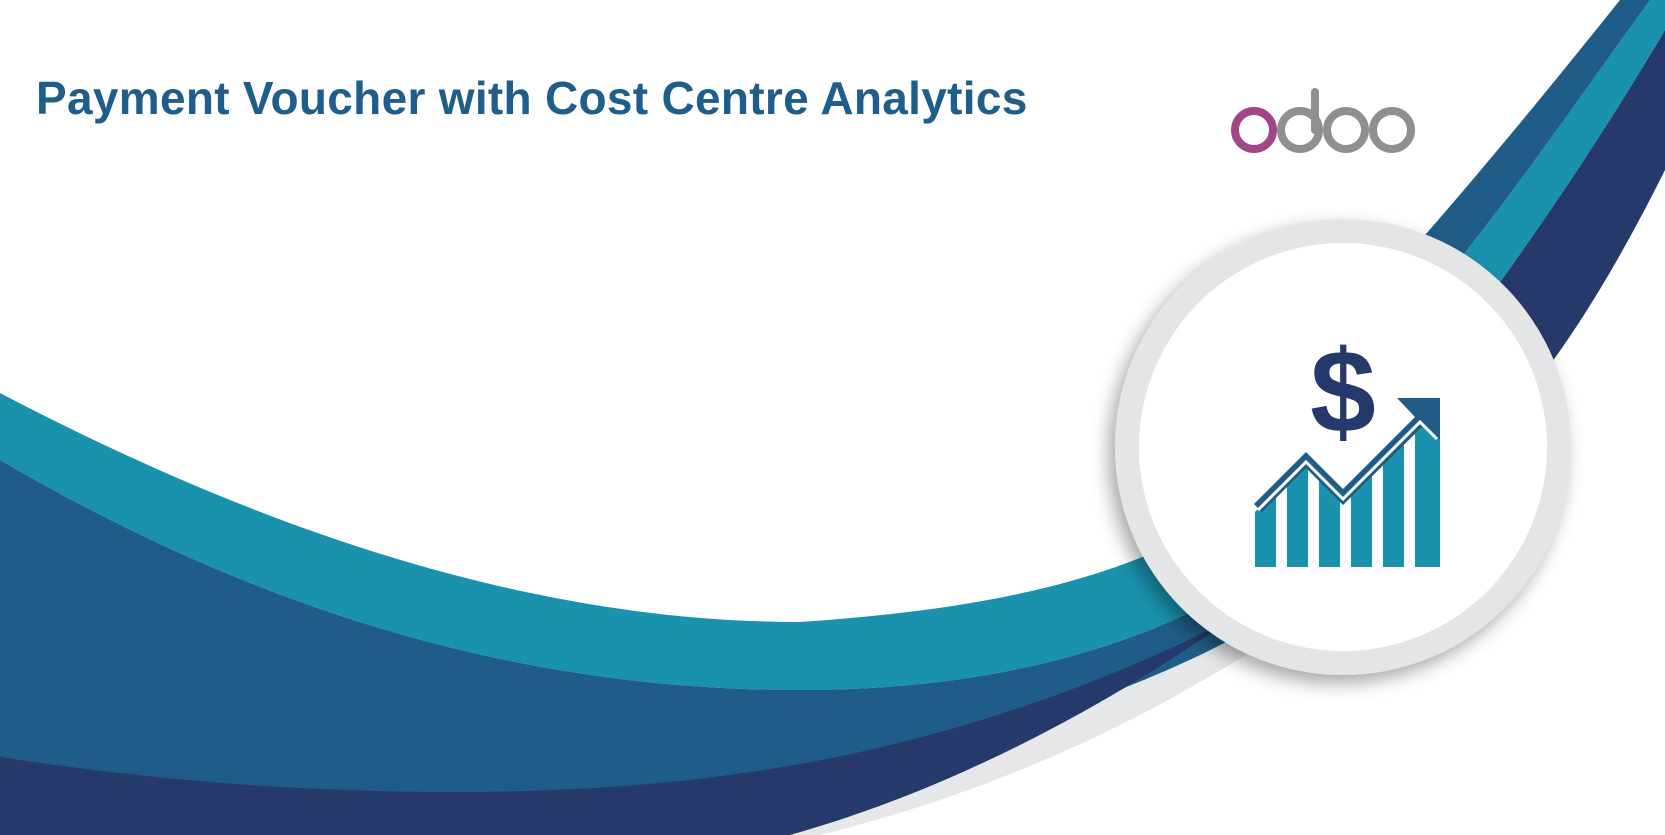  I want to click on dollar-growth-chart-icon: $, so click(1347, 446).